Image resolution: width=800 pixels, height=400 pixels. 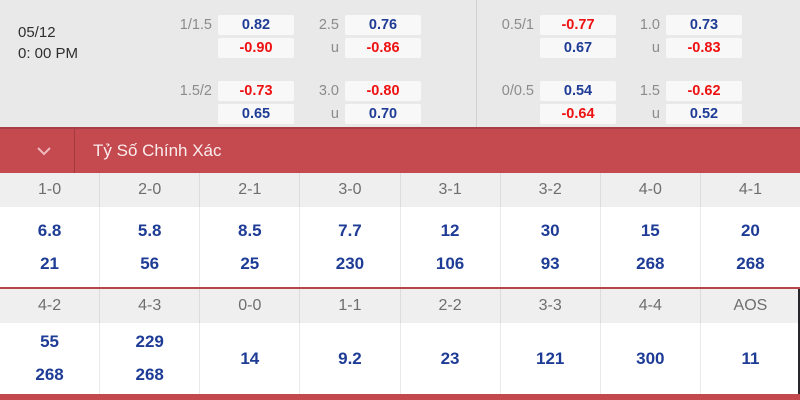 I want to click on score-odds-cell: 229 268, so click(x=150, y=358).